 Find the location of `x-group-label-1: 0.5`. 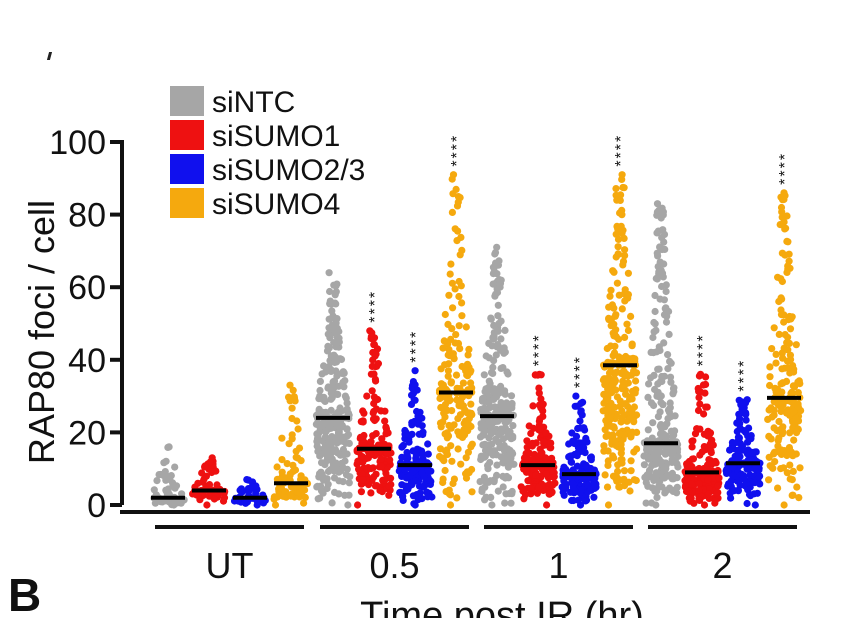

x-group-label-1: 0.5 is located at coordinates (394, 565).